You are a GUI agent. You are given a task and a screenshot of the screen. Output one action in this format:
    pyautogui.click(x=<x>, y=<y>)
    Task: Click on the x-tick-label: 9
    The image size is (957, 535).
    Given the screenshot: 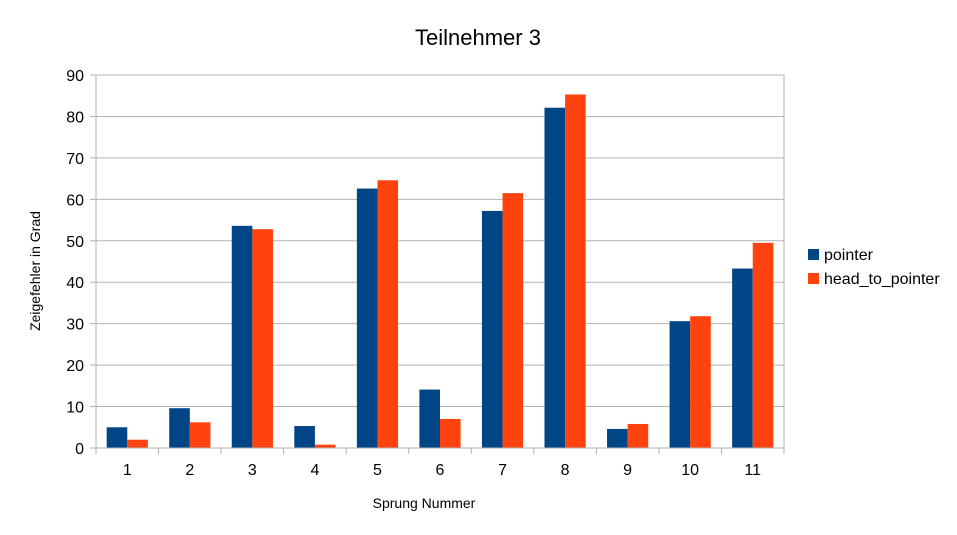 What is the action you would take?
    pyautogui.click(x=627, y=470)
    